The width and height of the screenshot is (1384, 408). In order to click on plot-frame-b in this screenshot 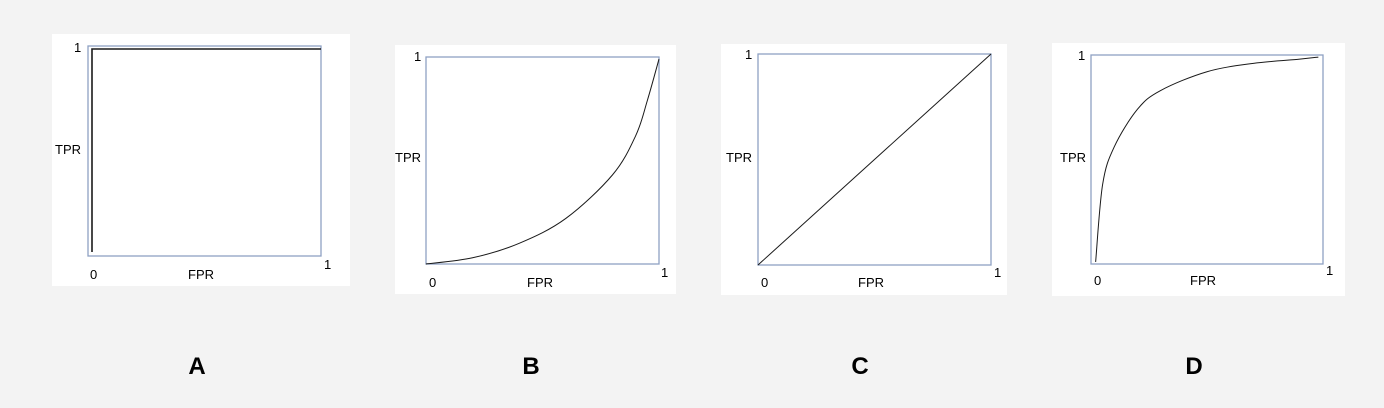, I will do `click(542, 160)`.